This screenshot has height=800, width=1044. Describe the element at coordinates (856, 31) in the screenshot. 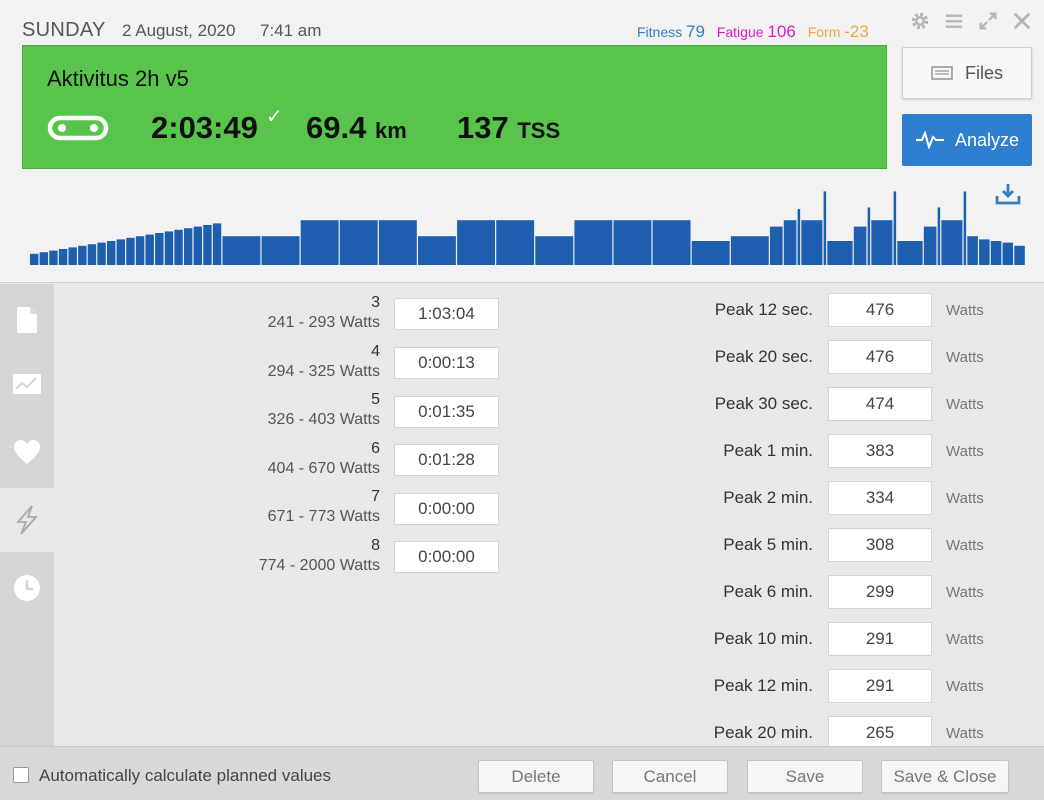

I see `form-value: -23` at that location.